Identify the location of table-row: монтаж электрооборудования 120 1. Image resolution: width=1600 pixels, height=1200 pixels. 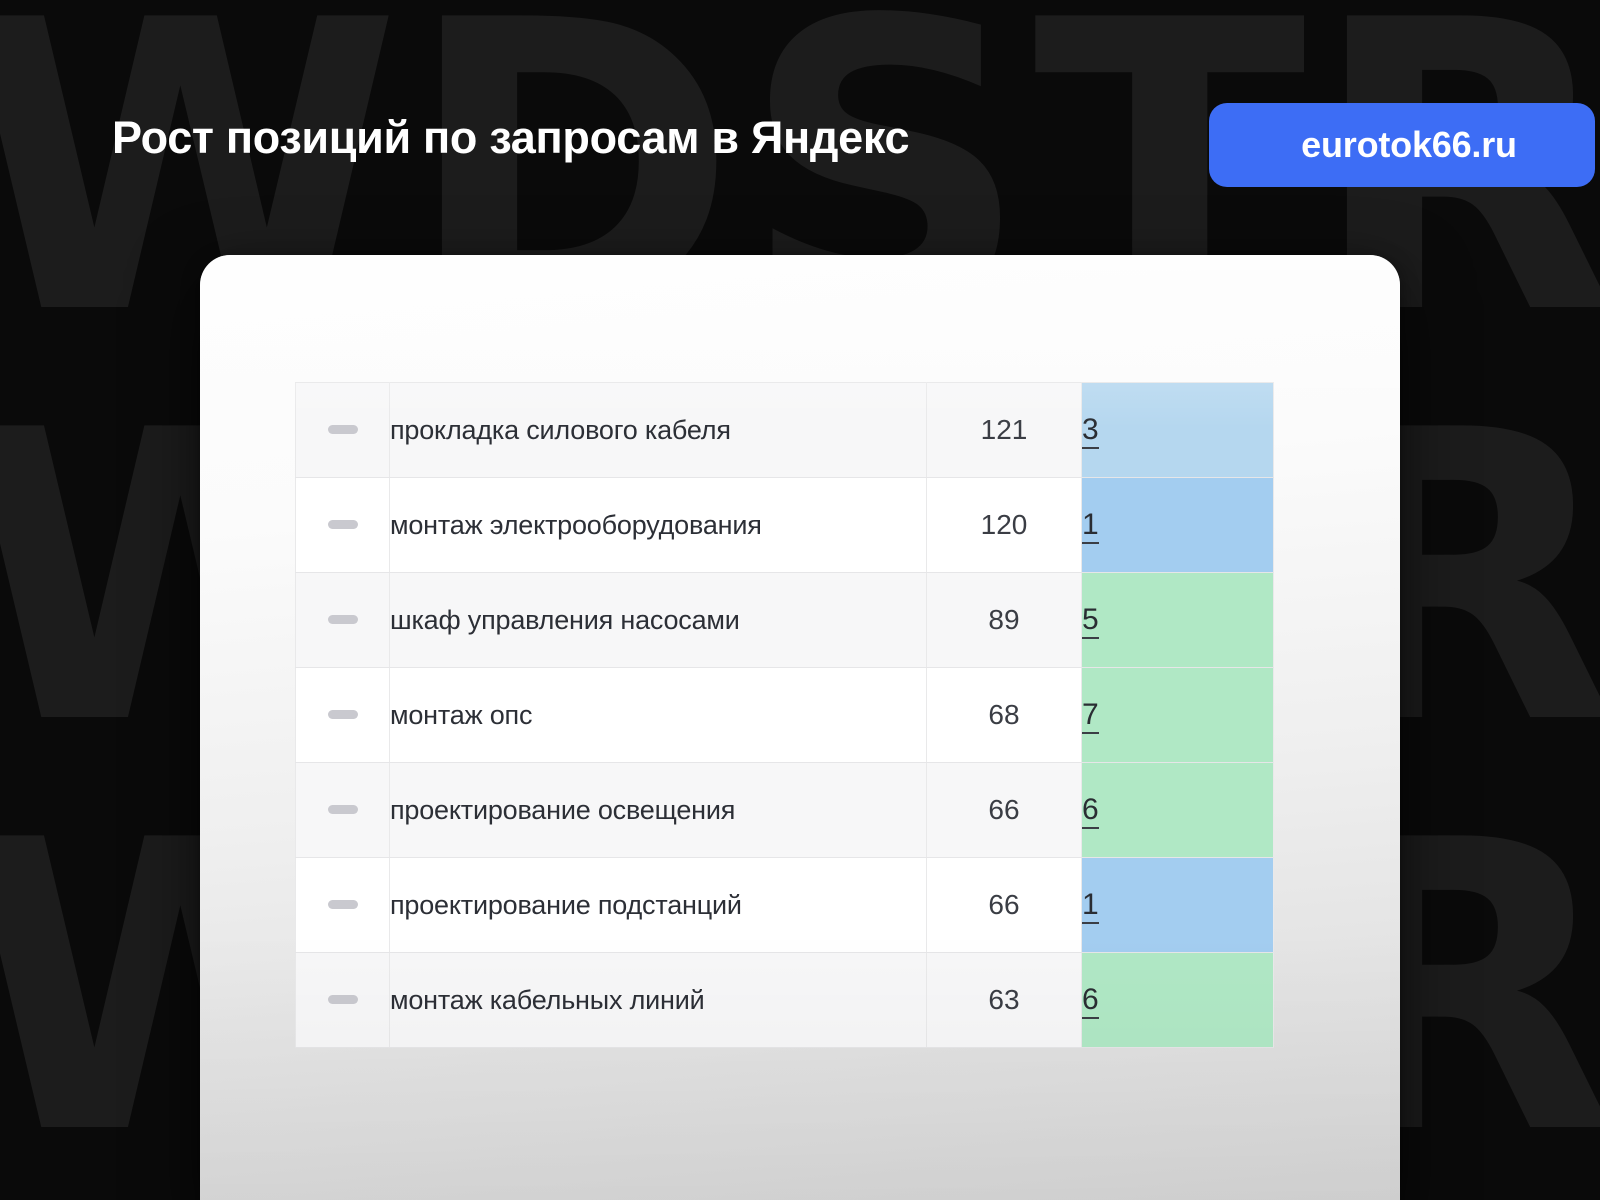
(784, 525).